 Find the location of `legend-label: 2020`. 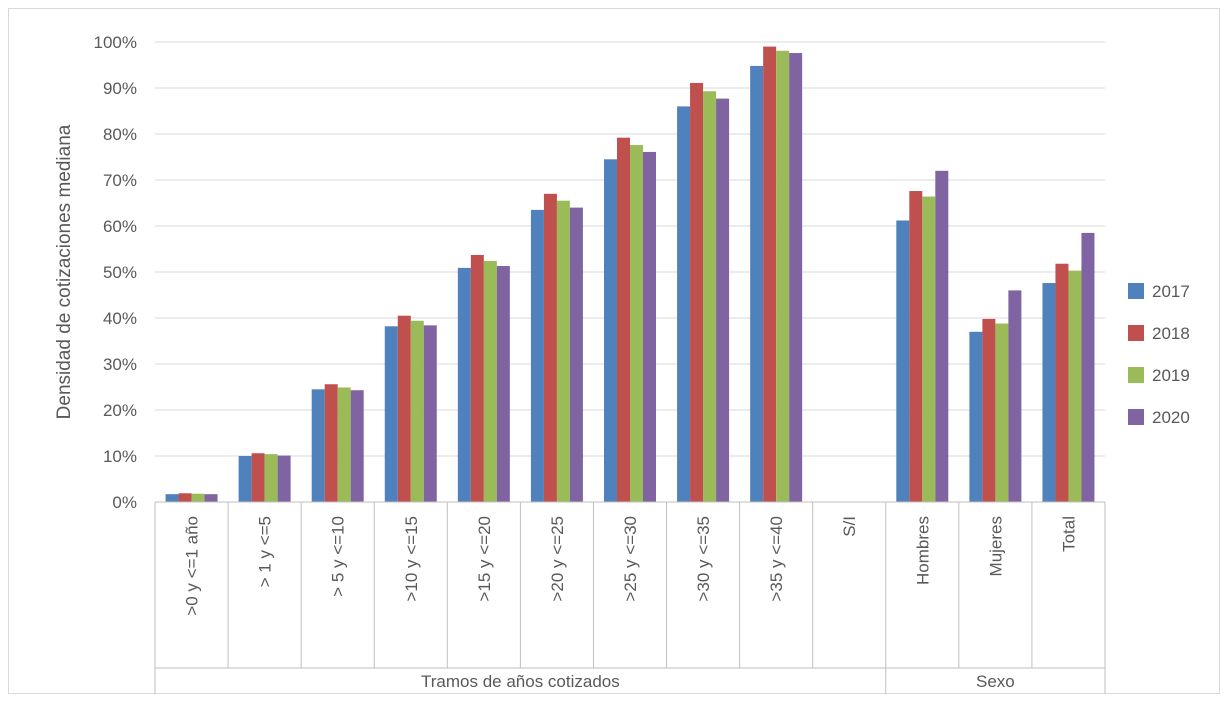

legend-label: 2020 is located at coordinates (1171, 417).